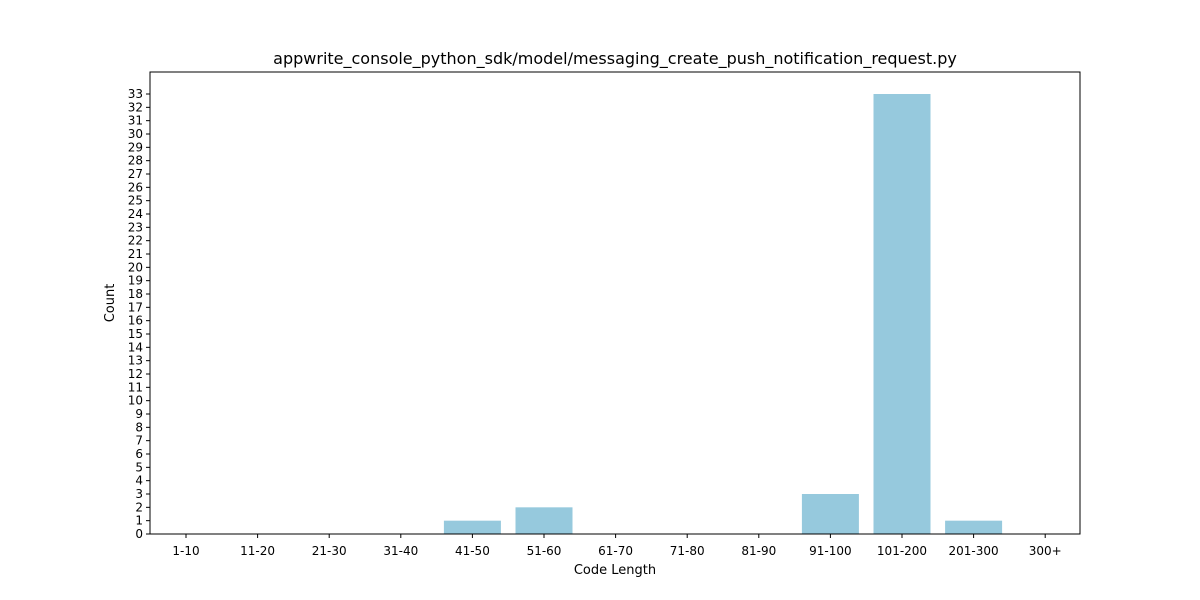  What do you see at coordinates (257, 551) in the screenshot?
I see `x-tick-label: 11-20` at bounding box center [257, 551].